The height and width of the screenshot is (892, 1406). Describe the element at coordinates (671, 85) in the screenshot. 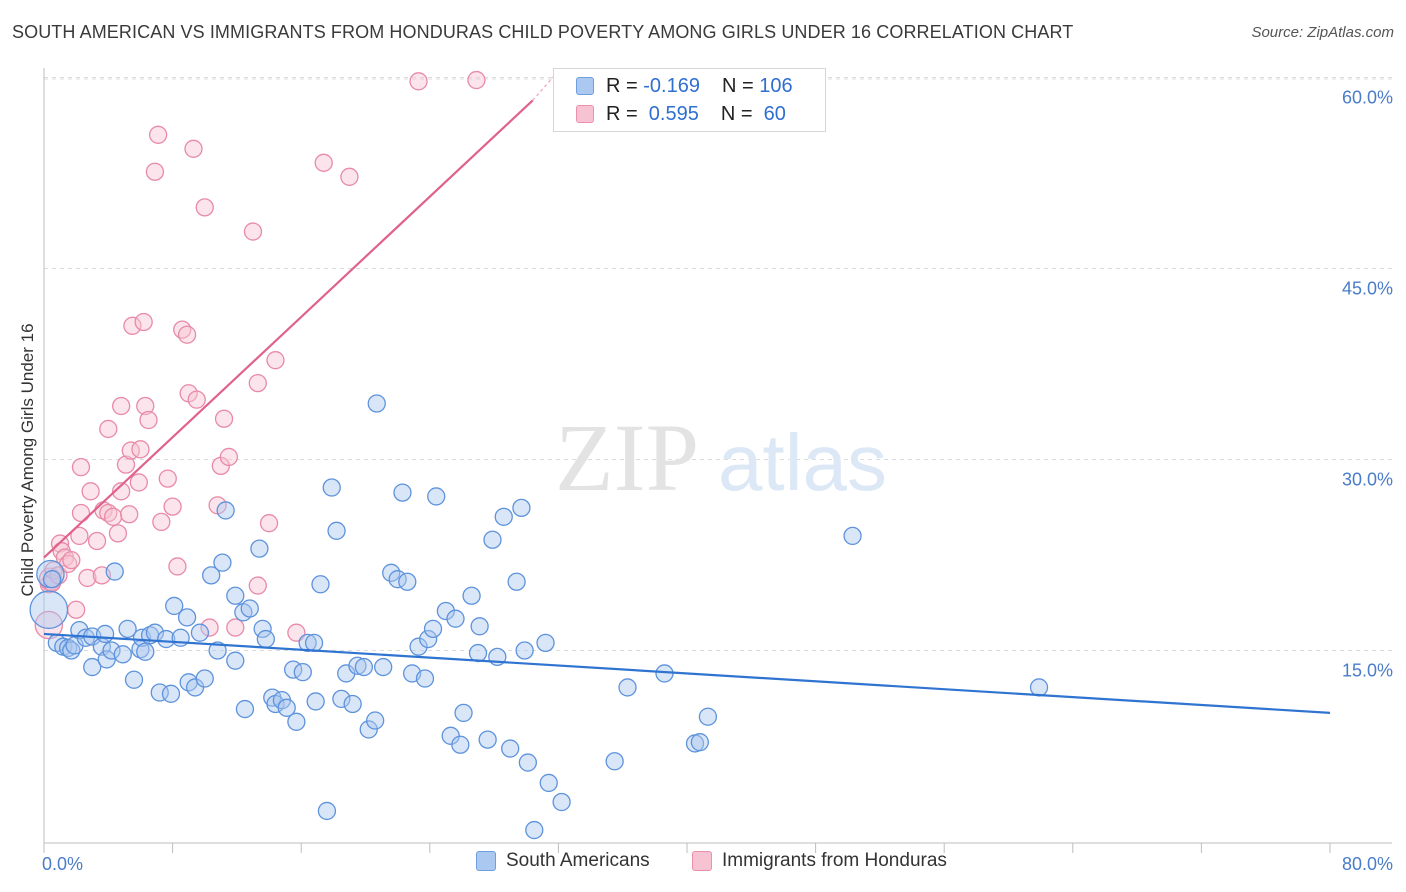

I see `legend-r-value: -0.169` at that location.